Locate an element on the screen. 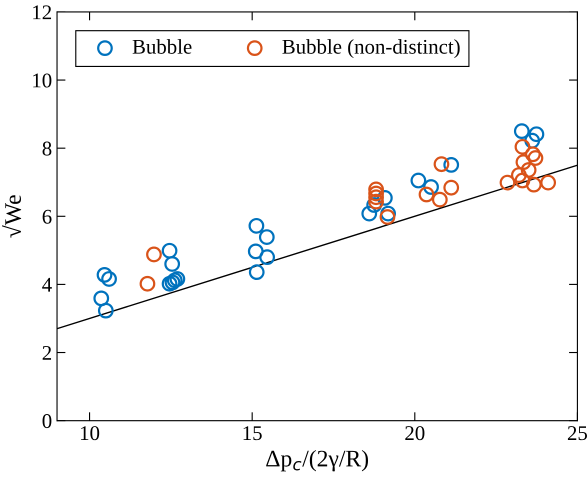 The image size is (588, 478). y-tick-label: 4 is located at coordinates (47, 285).